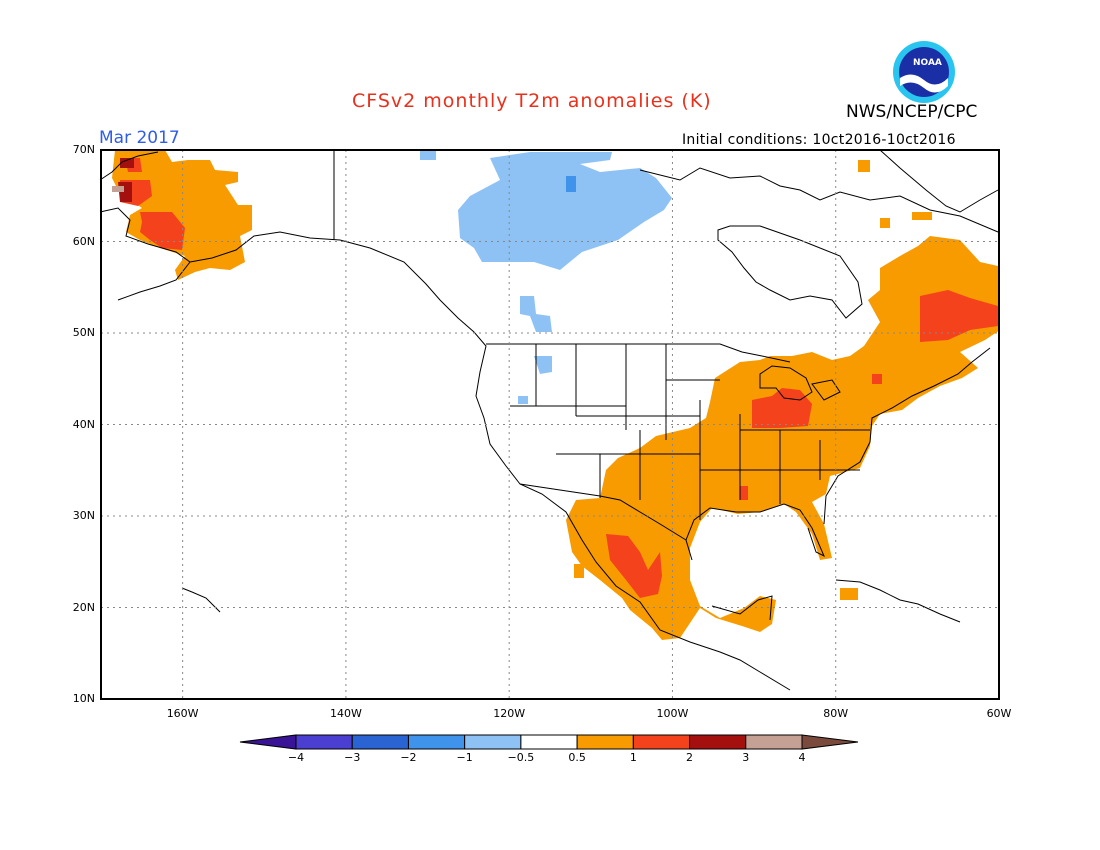 The height and width of the screenshot is (850, 1100). What do you see at coordinates (83, 698) in the screenshot?
I see `lat-label: 10N` at bounding box center [83, 698].